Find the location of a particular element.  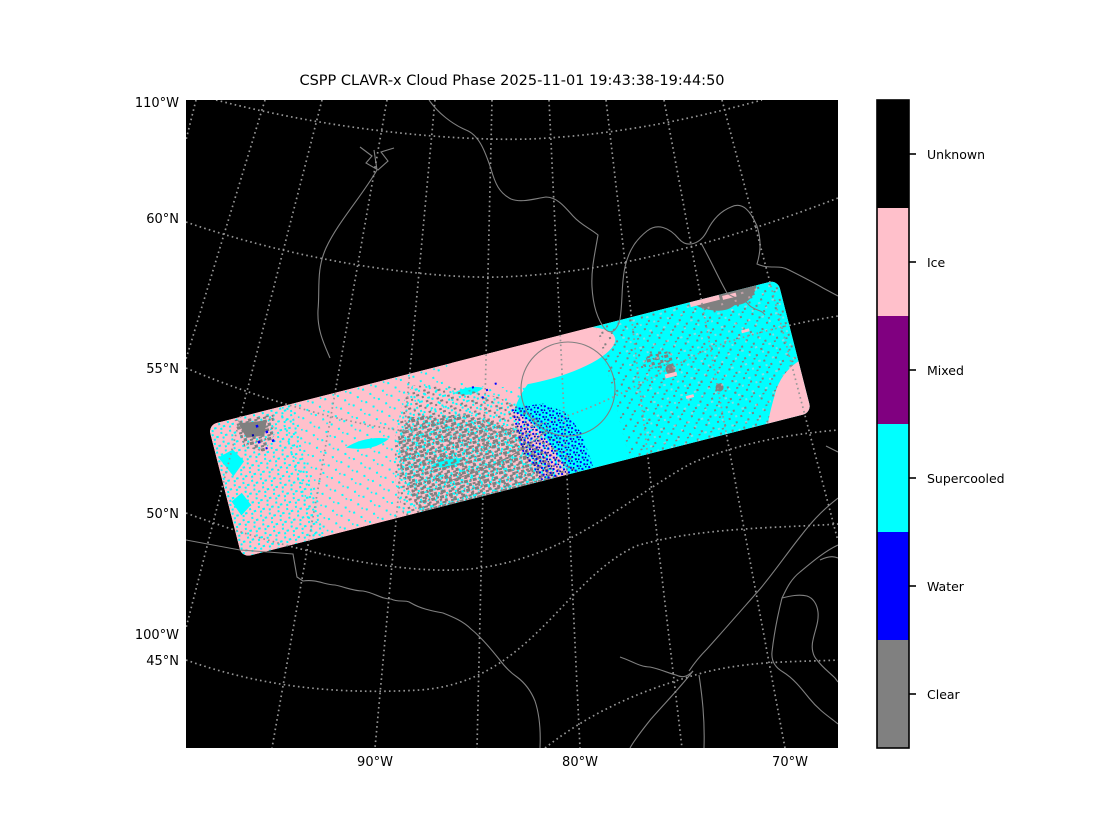

parallel-60N is located at coordinates (512, 238).